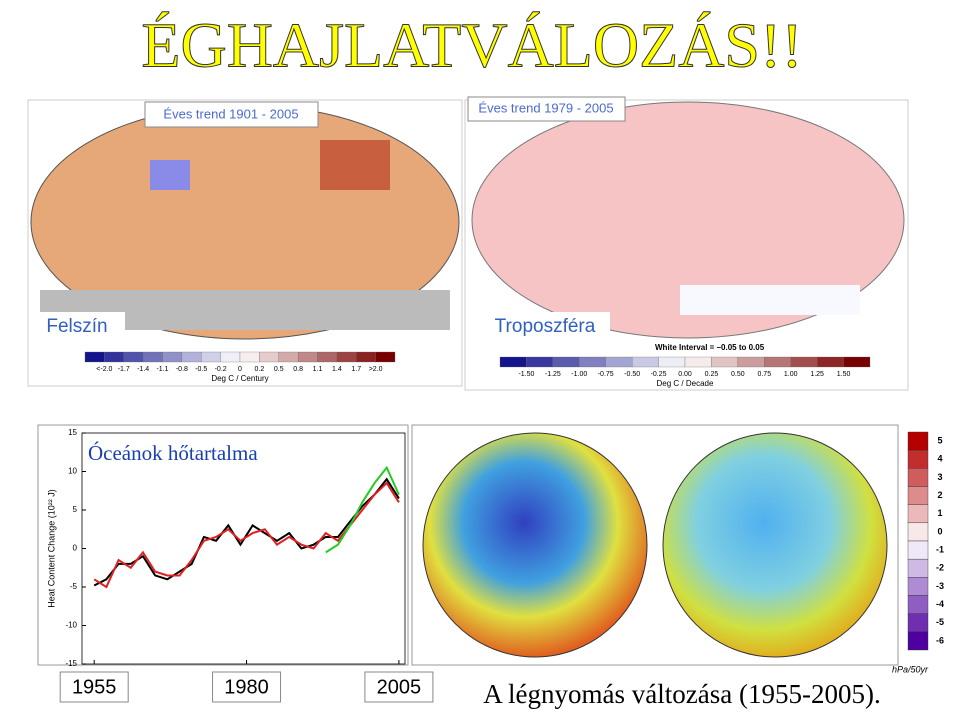  I want to click on map-note: White Interval = –0.05 to 0.05, so click(710, 347).